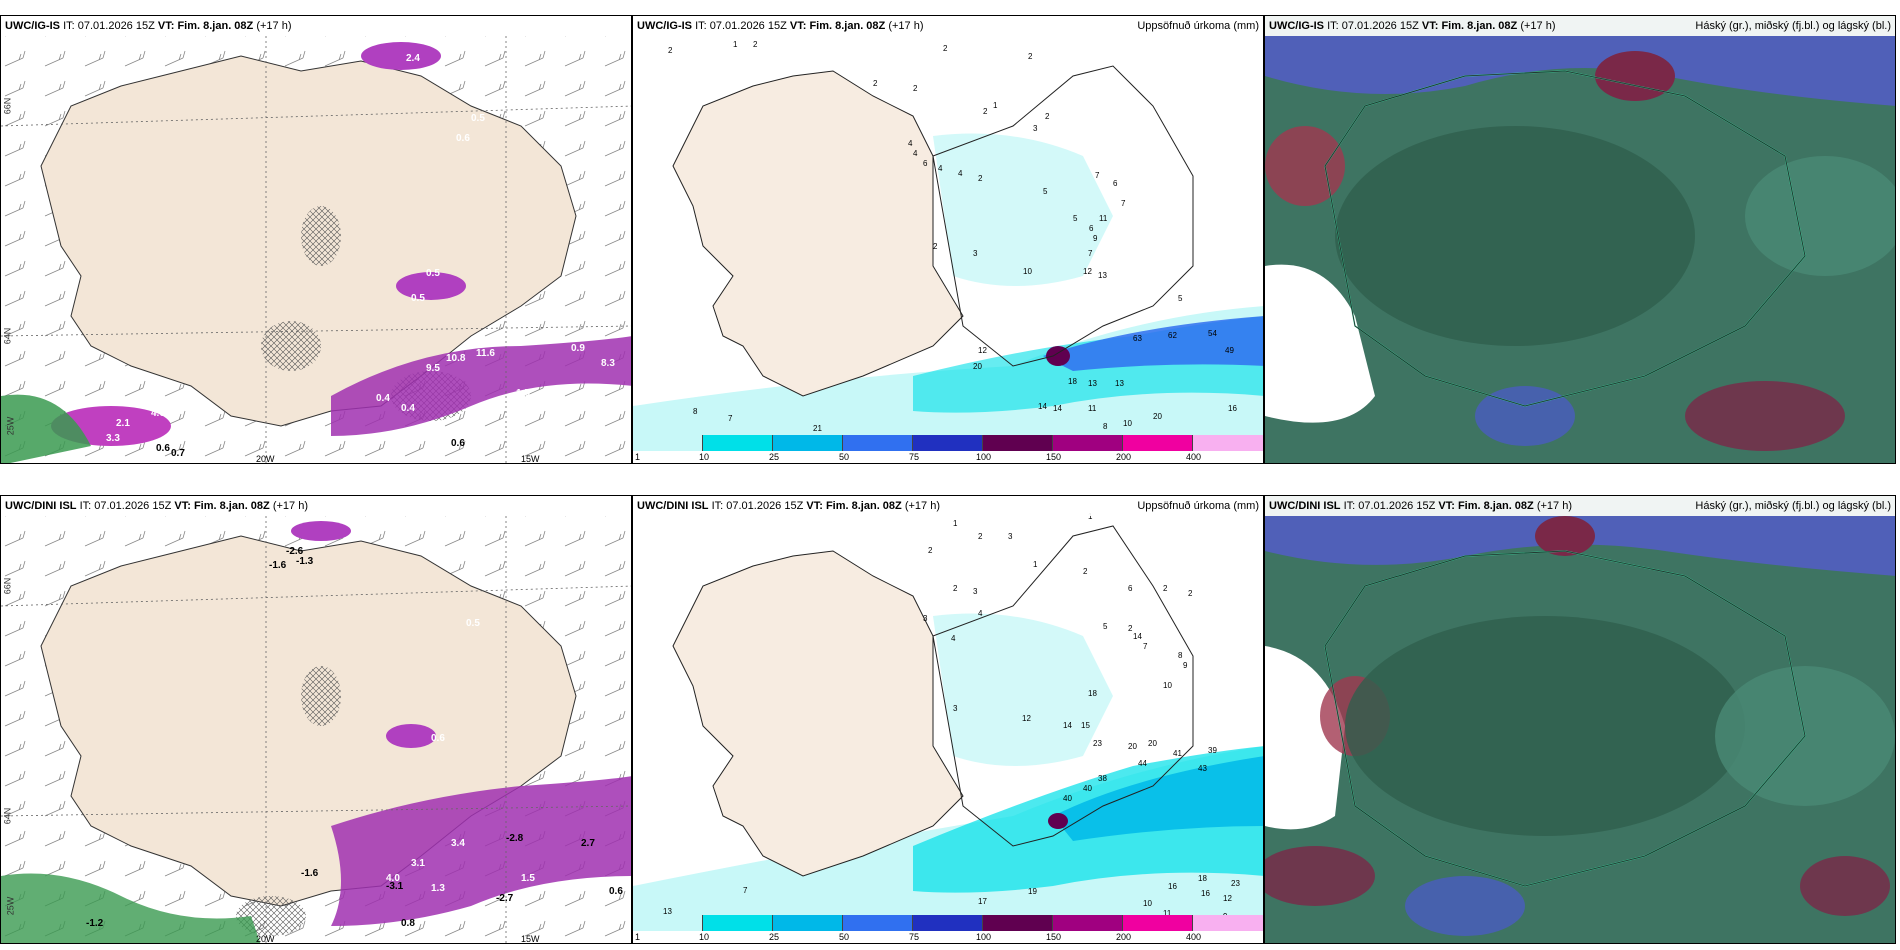 The height and width of the screenshot is (950, 1900). I want to click on hatch-area, so click(291, 346).